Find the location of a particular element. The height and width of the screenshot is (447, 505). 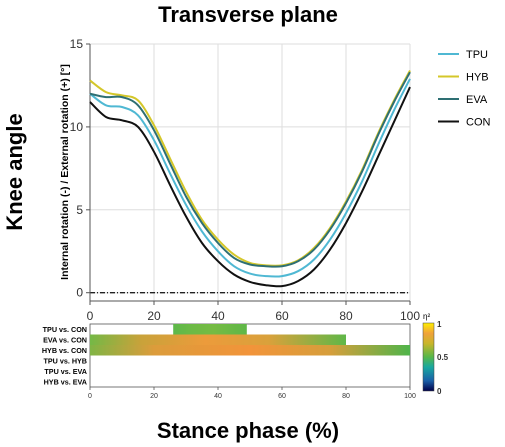

legend-label-tpu: TPU is located at coordinates (477, 55).